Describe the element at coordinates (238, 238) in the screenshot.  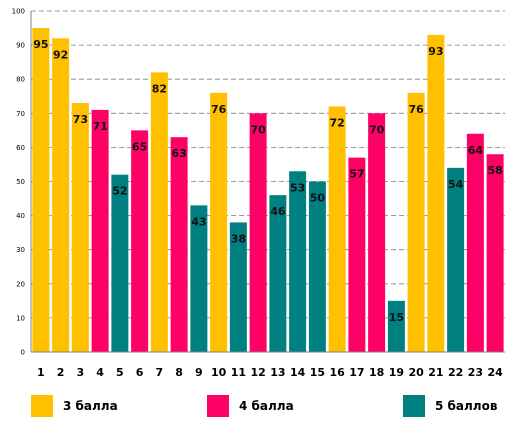
I see `data-label-11: 38` at that location.